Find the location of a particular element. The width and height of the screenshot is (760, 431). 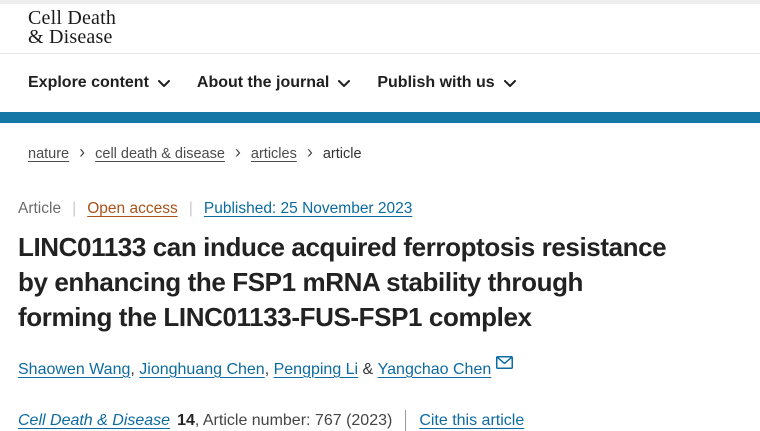

article-title-line: forming the LINC01133-FUS-FSP1 complex is located at coordinates (275, 317).